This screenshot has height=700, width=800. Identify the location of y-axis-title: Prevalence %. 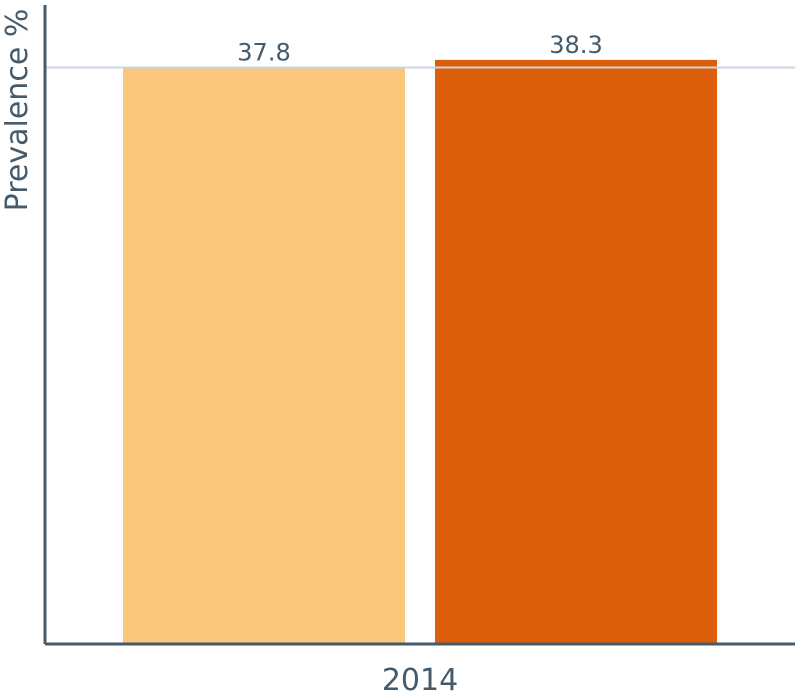
(17, 110).